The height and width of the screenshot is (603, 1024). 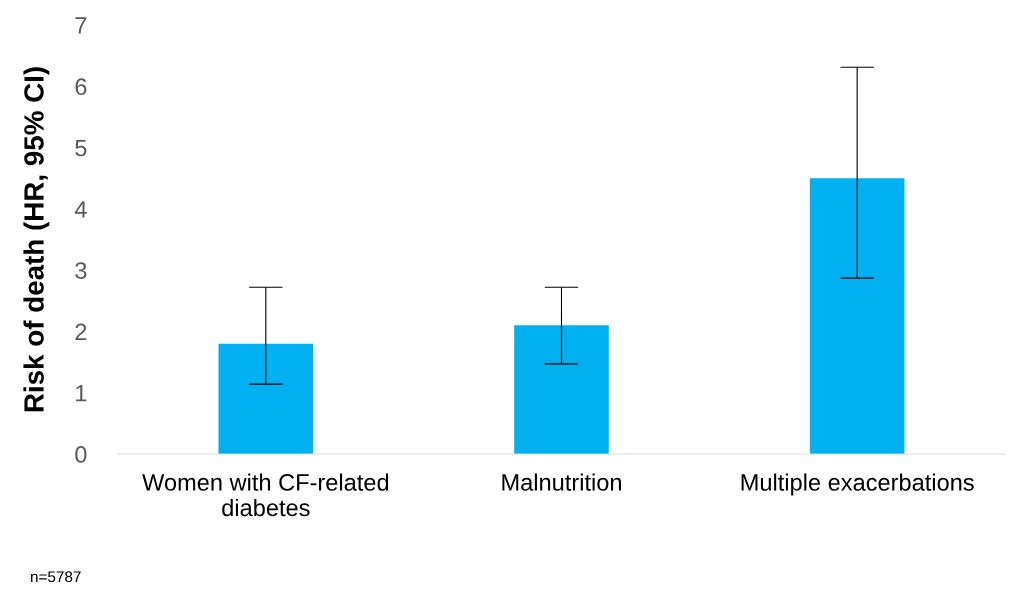 What do you see at coordinates (81, 25) in the screenshot?
I see `y-tick-label: 7` at bounding box center [81, 25].